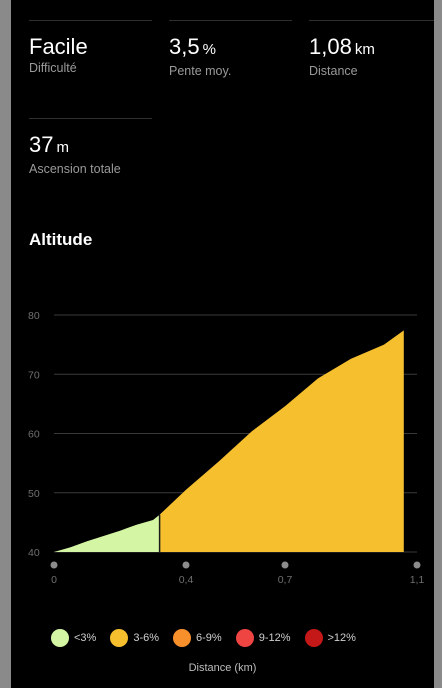  I want to click on stat-value: Facile, so click(58, 46).